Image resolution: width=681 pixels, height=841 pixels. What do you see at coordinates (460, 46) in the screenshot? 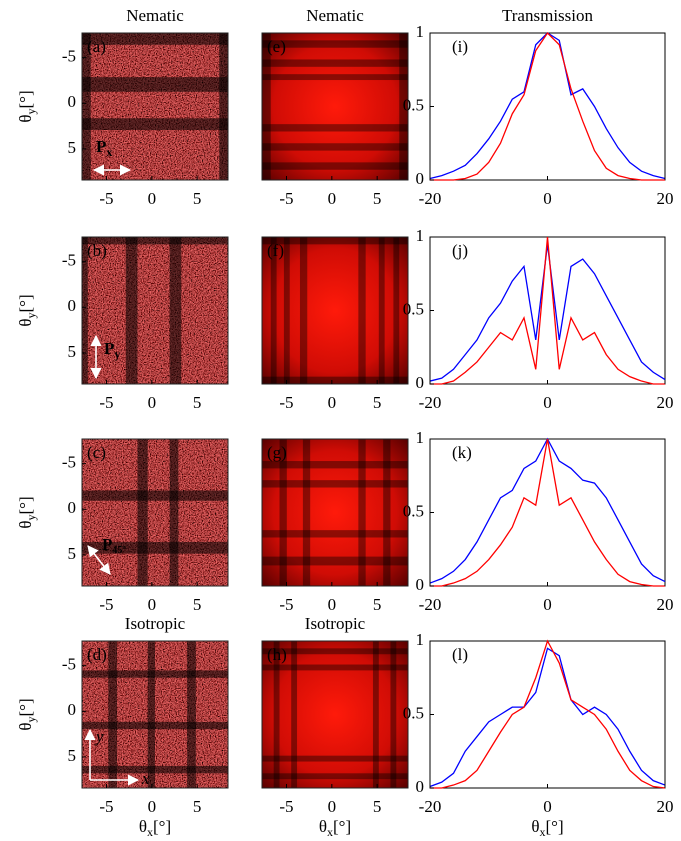
I see `panel-label: (i)` at bounding box center [460, 46].